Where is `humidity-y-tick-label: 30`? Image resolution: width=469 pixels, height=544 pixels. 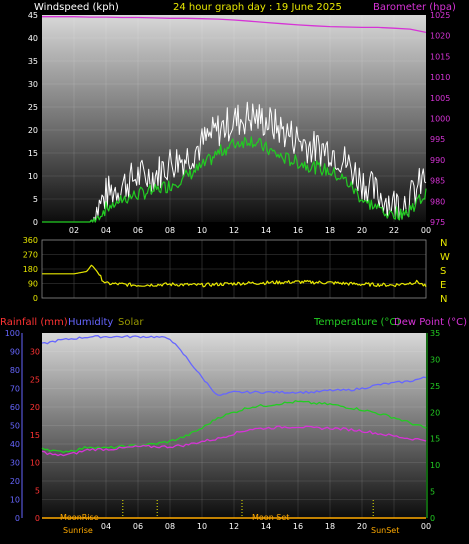
humidity-y-tick-label: 30 is located at coordinates (15, 463).